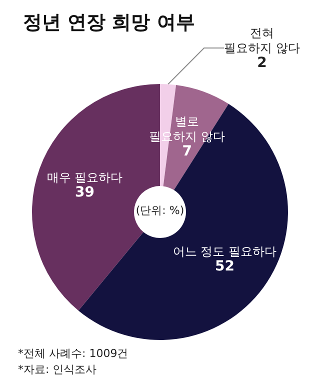  I want to click on chart-title: 정년 연장 희망 여부, so click(109, 23).